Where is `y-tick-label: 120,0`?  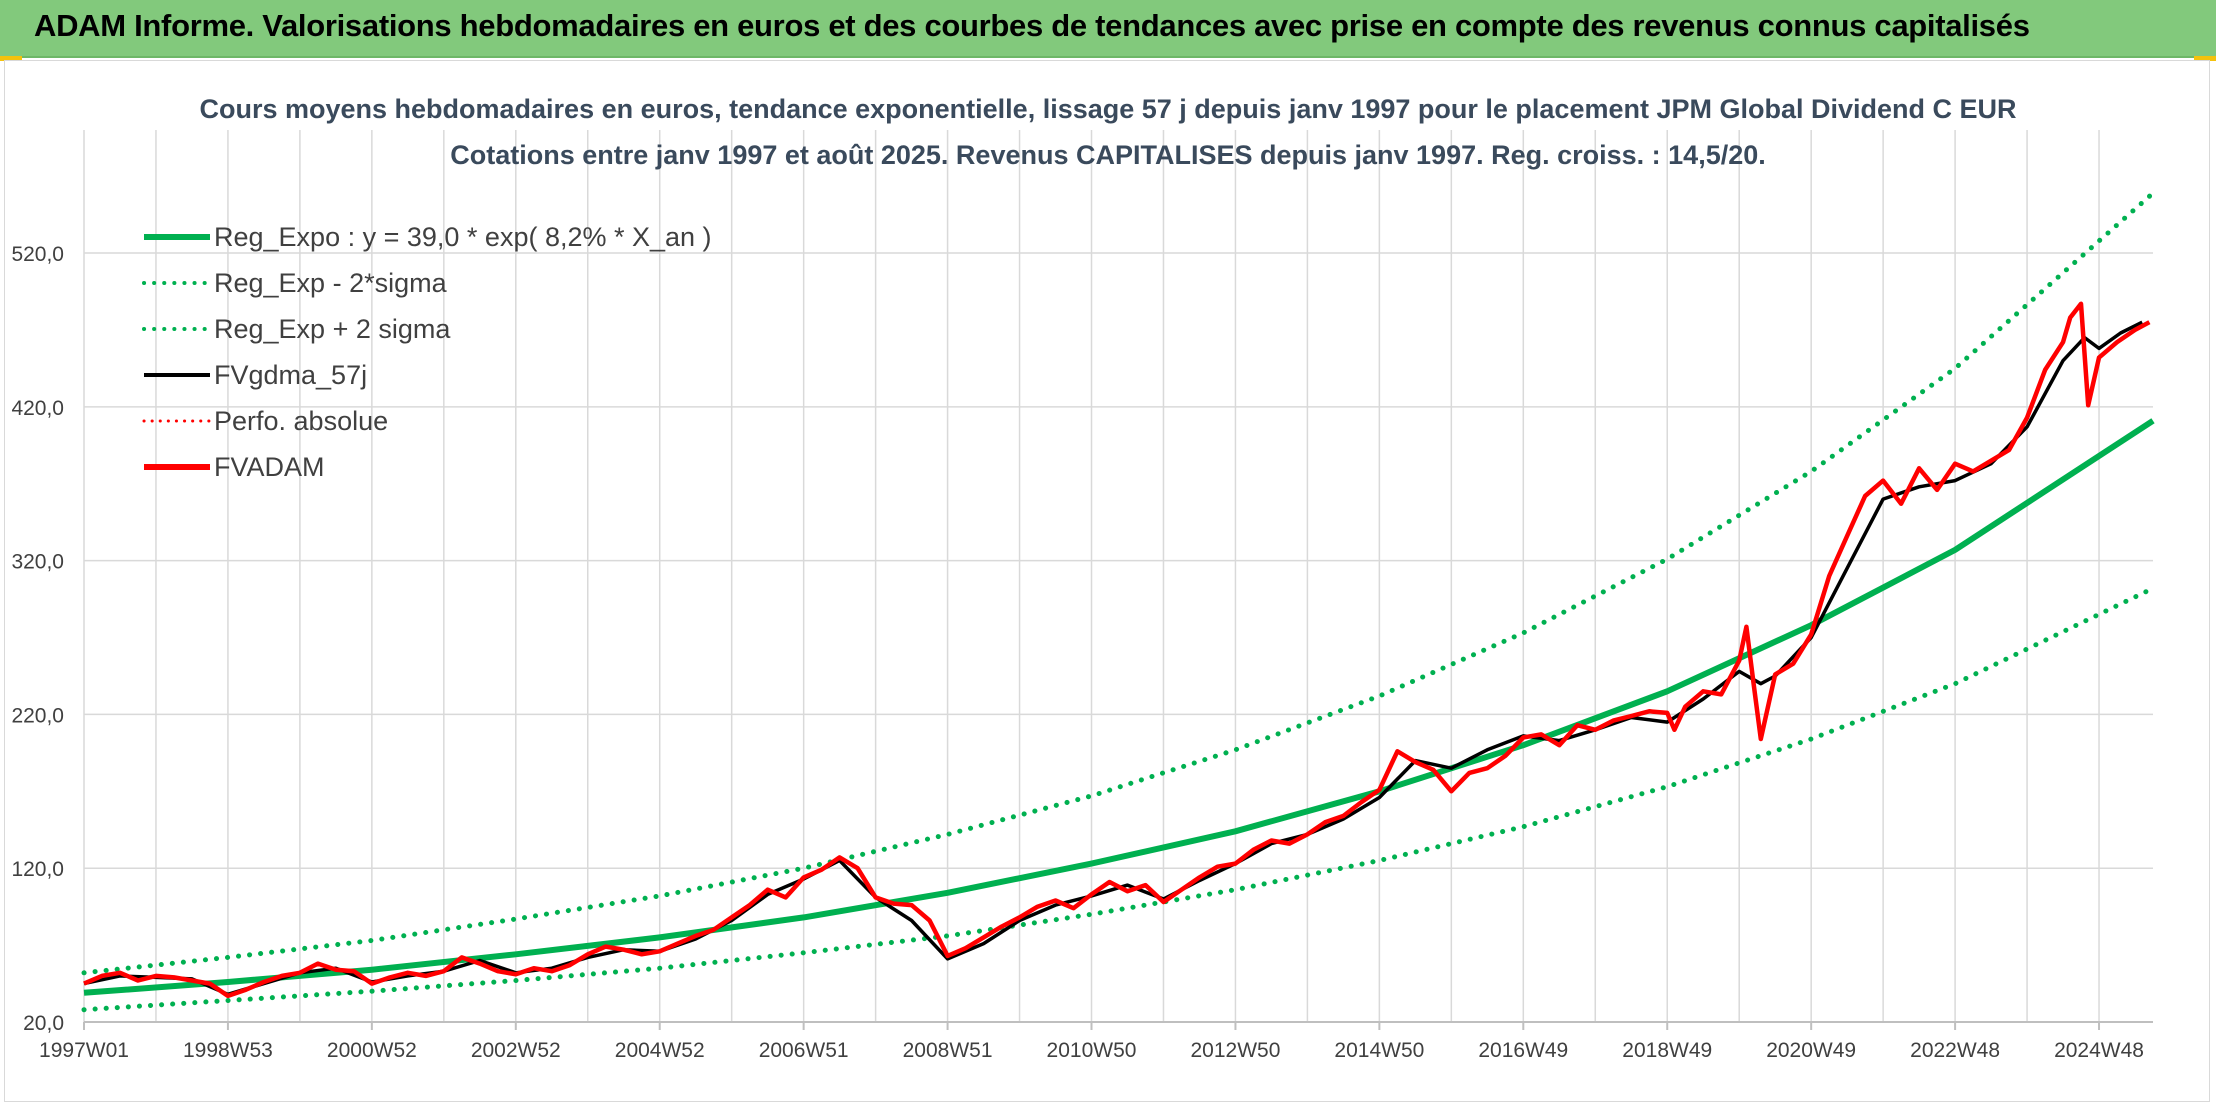
y-tick-label: 120,0 is located at coordinates (37, 869).